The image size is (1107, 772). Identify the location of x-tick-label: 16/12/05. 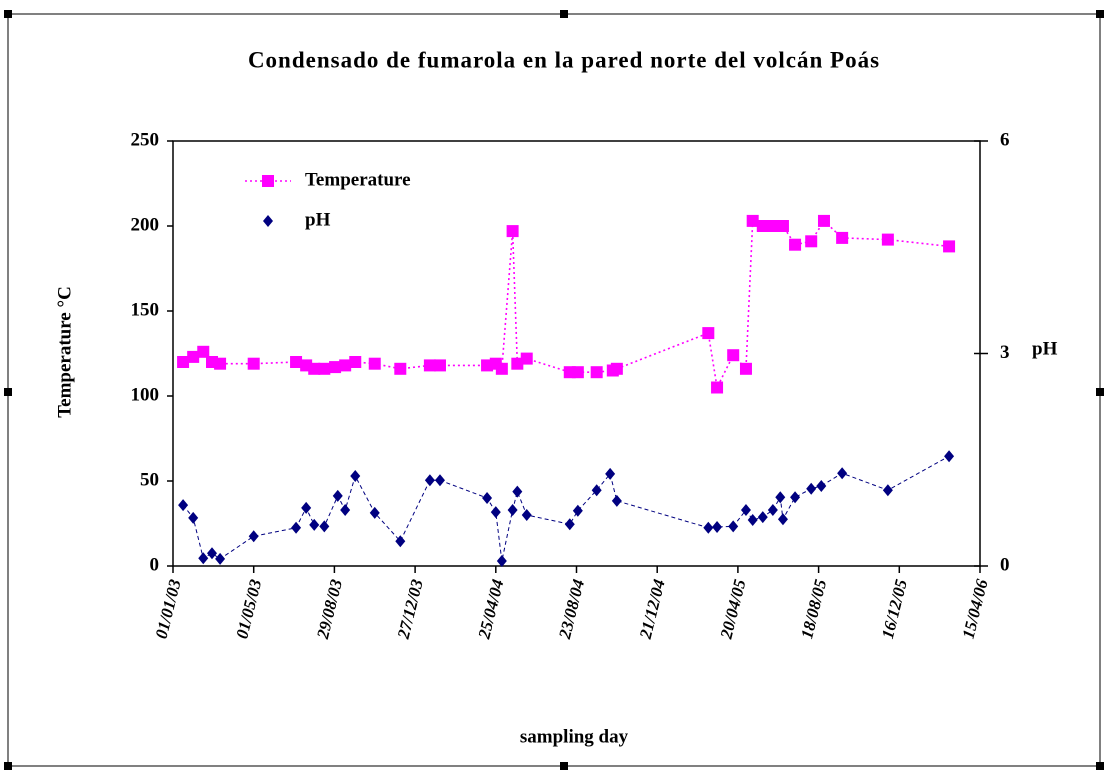
(894, 609).